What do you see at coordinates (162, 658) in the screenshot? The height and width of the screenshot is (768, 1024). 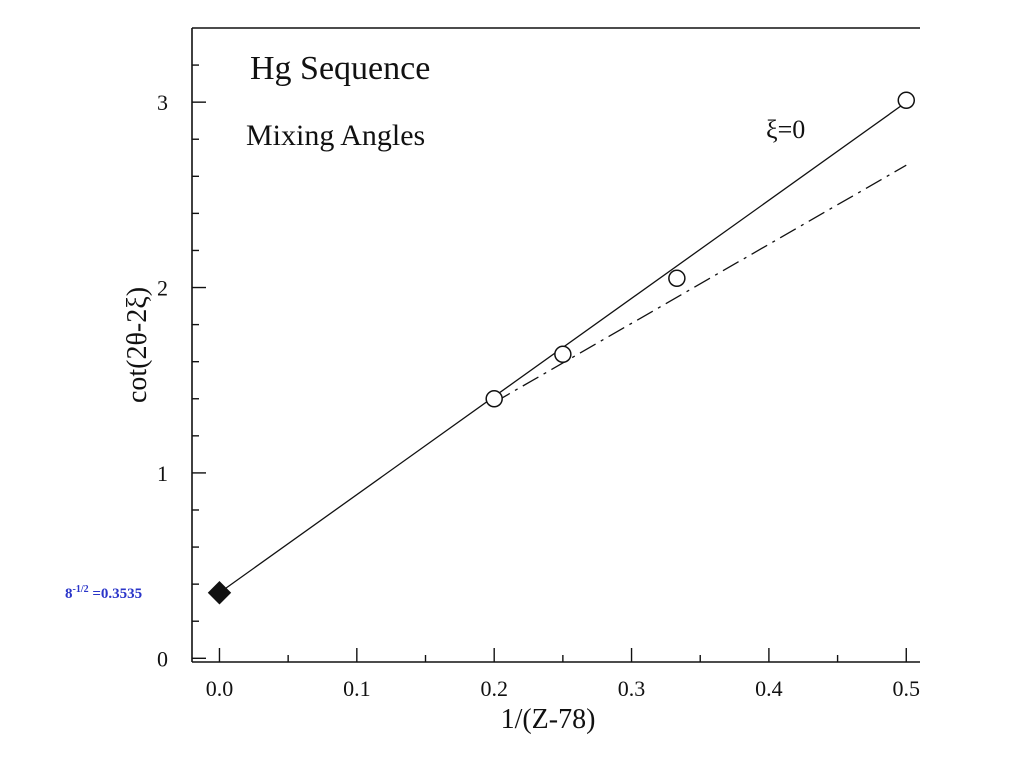 I see `y-tick-label: 0` at bounding box center [162, 658].